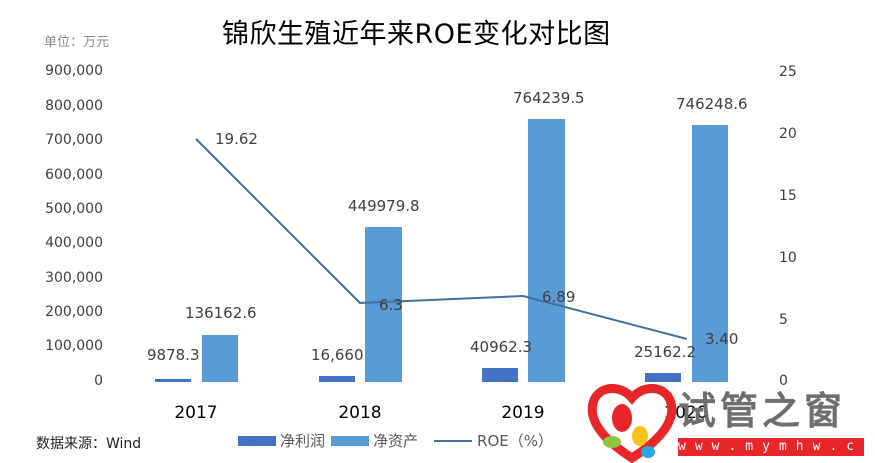 This screenshot has height=463, width=875. I want to click on left-axis-tick: 0, so click(98, 381).